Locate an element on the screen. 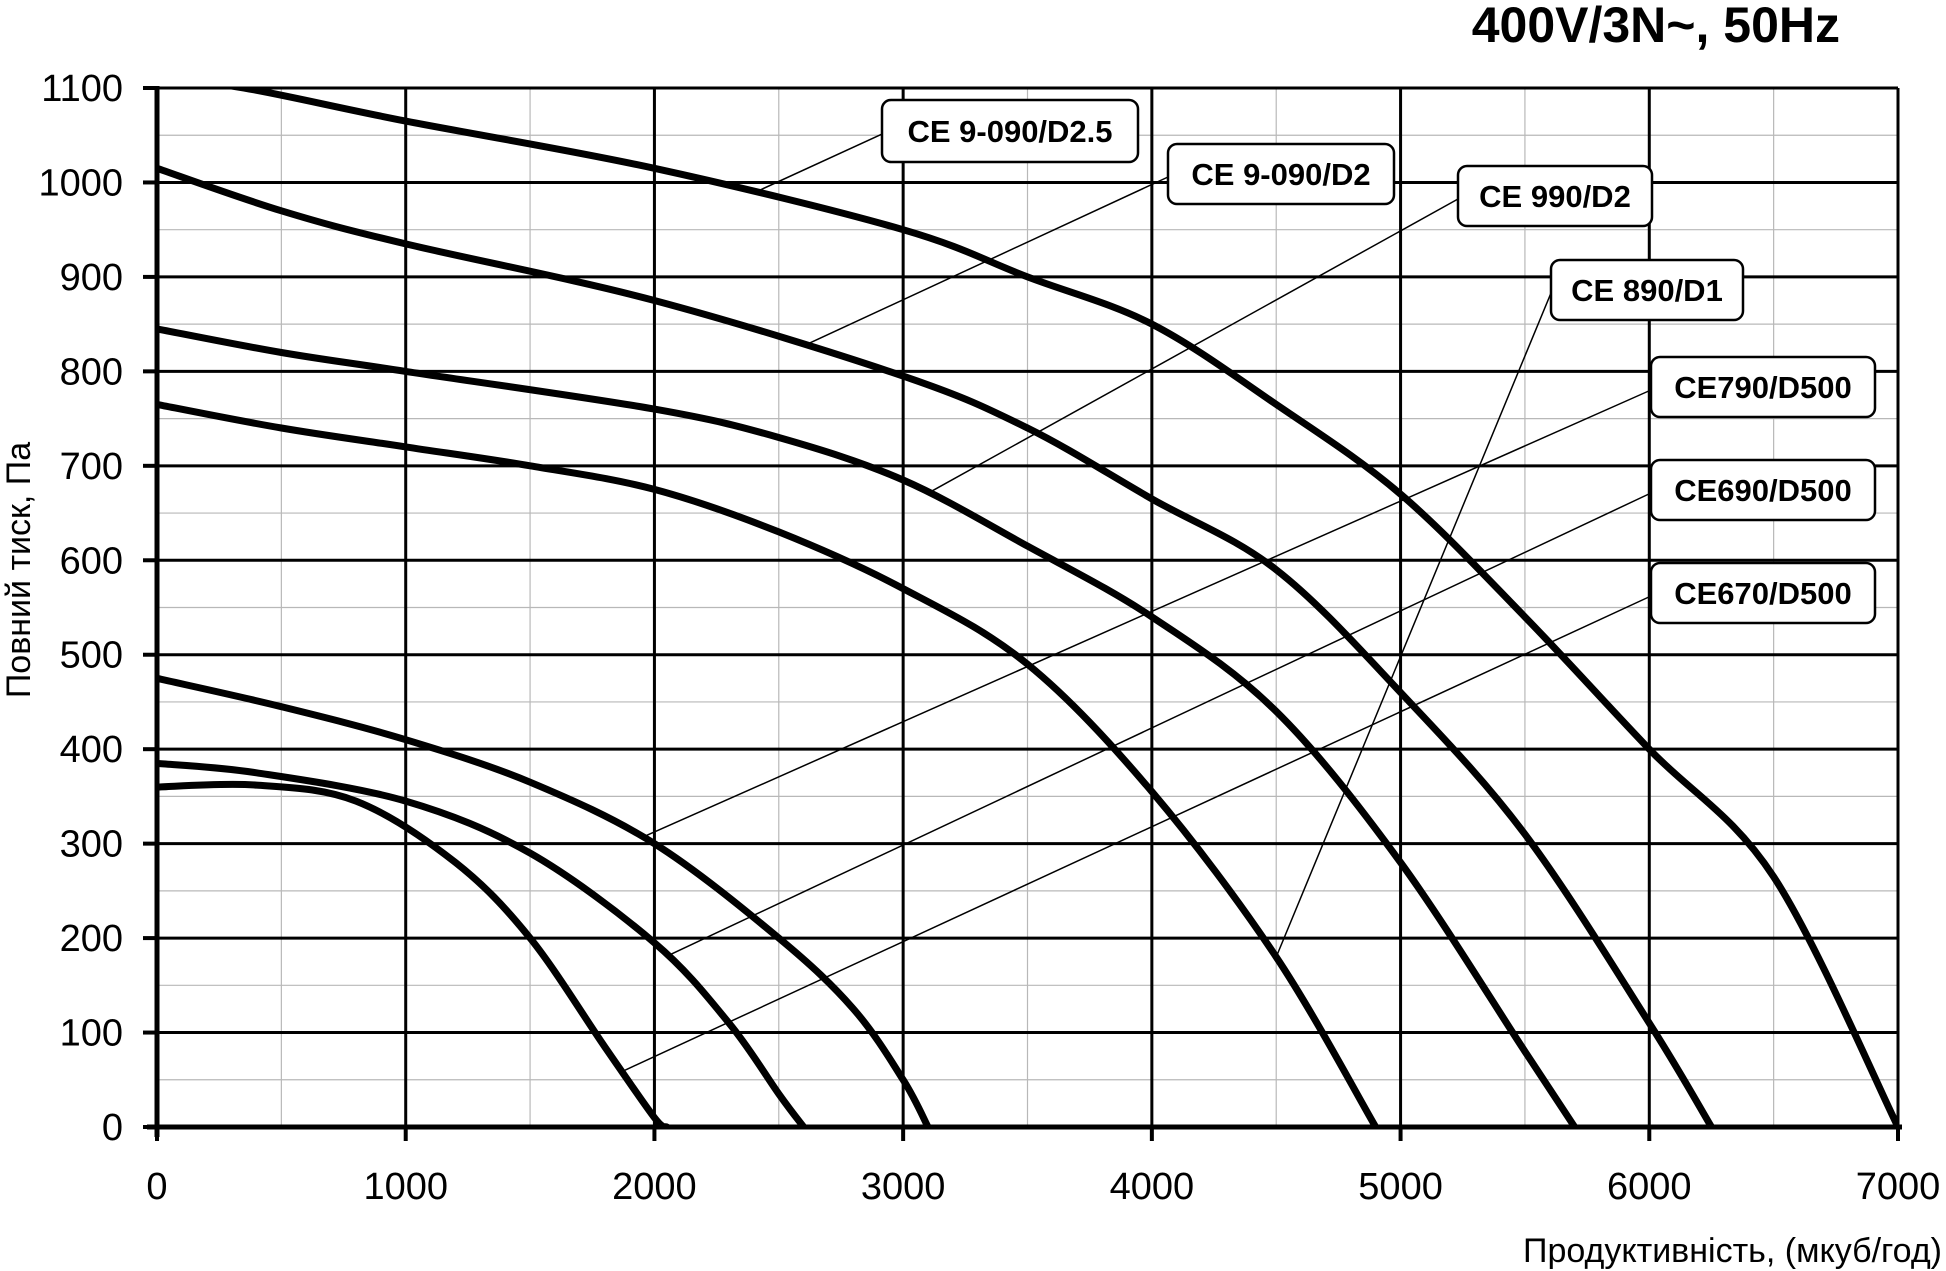 Image resolution: width=1946 pixels, height=1271 pixels. x-tick-label: 4000 is located at coordinates (1152, 1187).